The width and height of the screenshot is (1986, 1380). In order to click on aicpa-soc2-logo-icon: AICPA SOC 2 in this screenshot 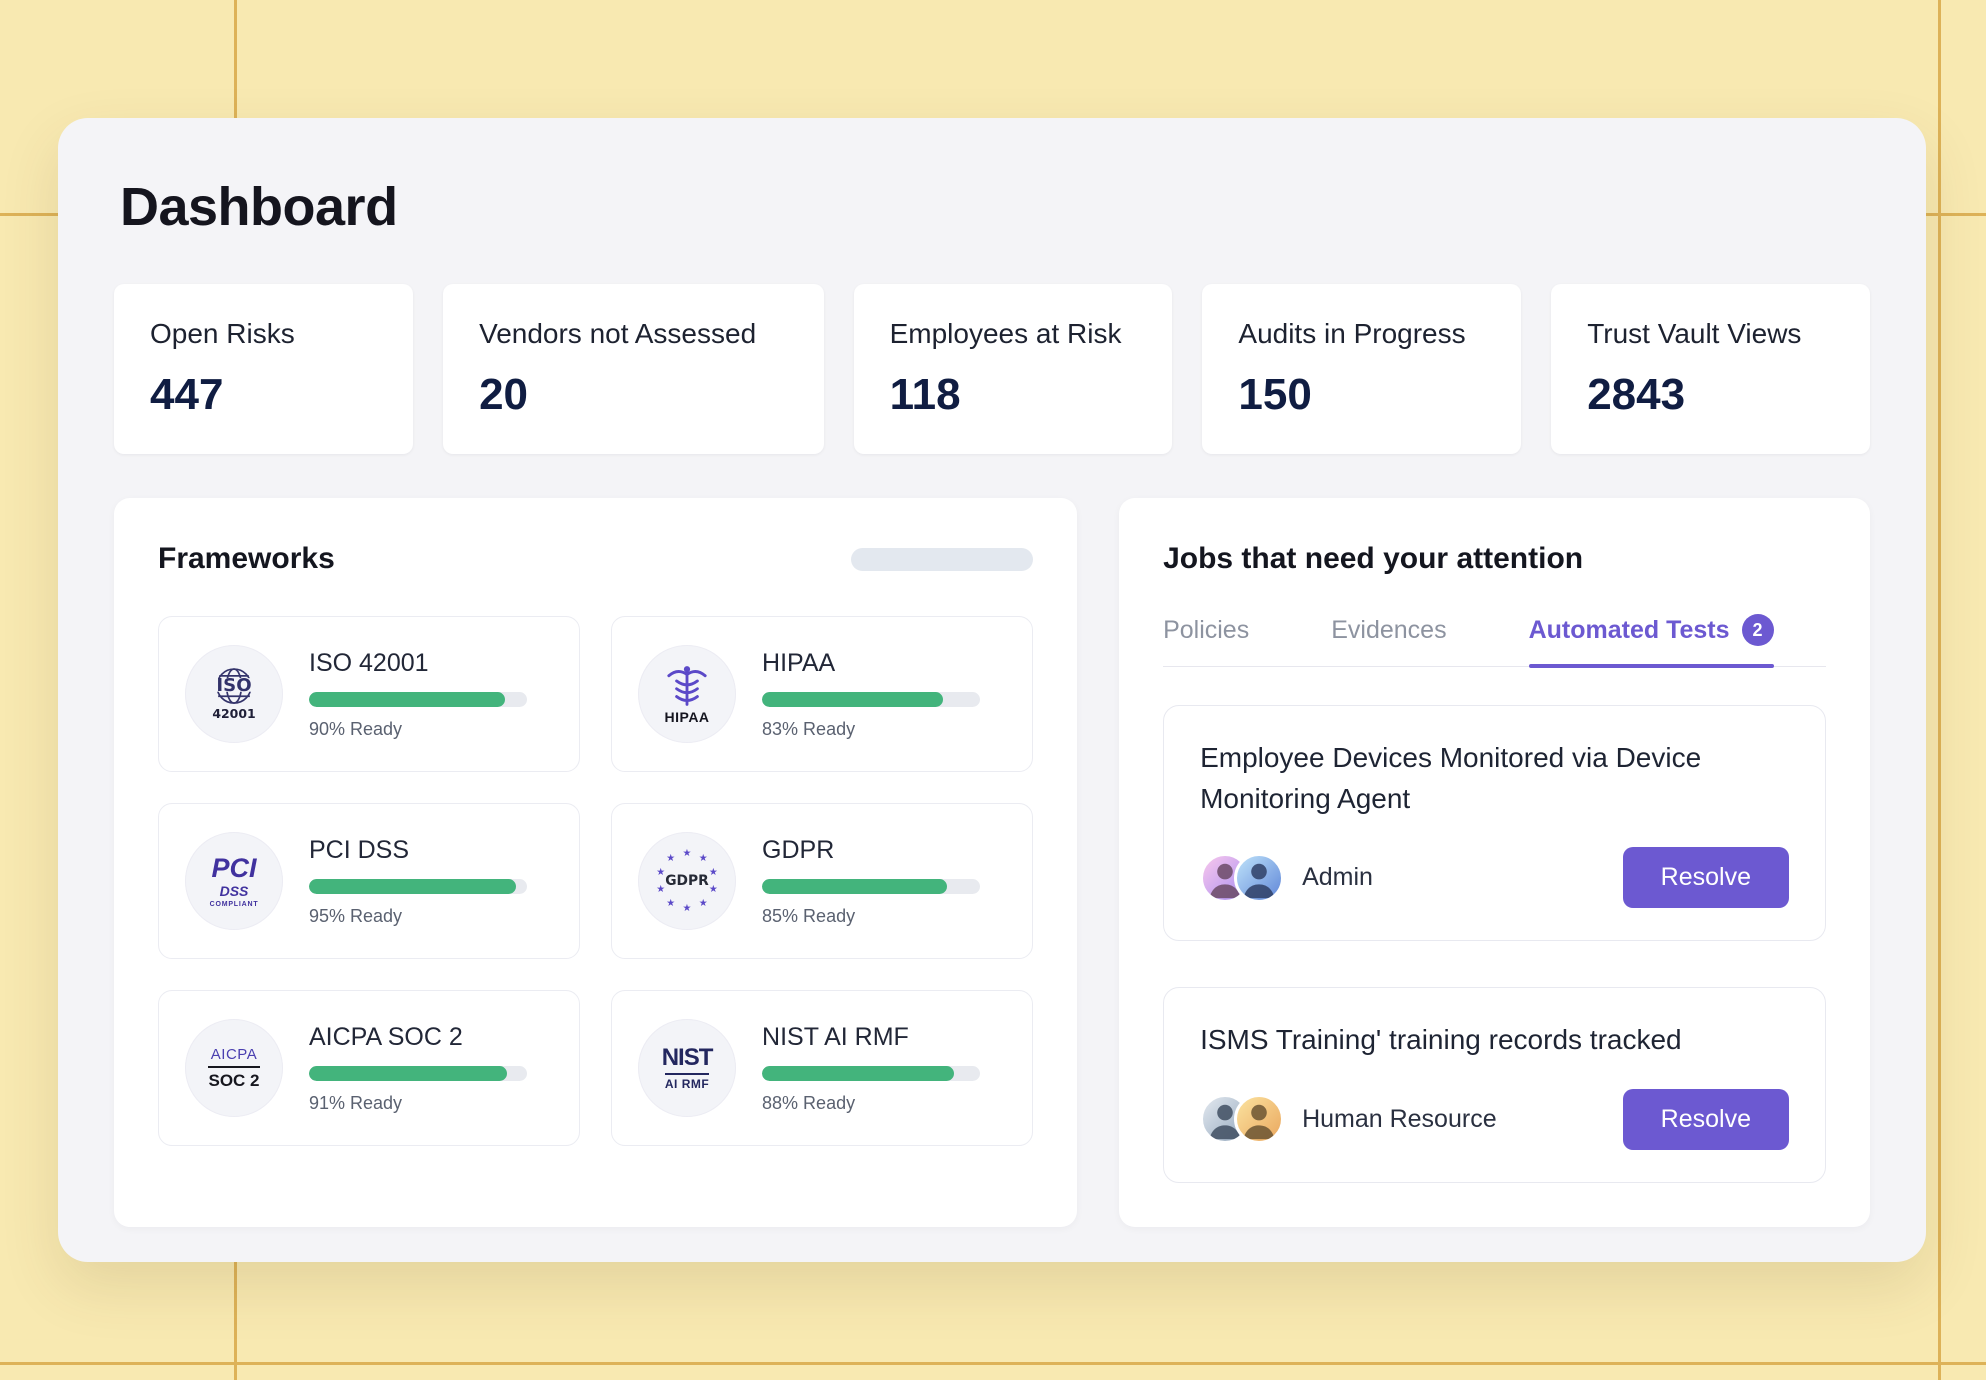, I will do `click(234, 1068)`.